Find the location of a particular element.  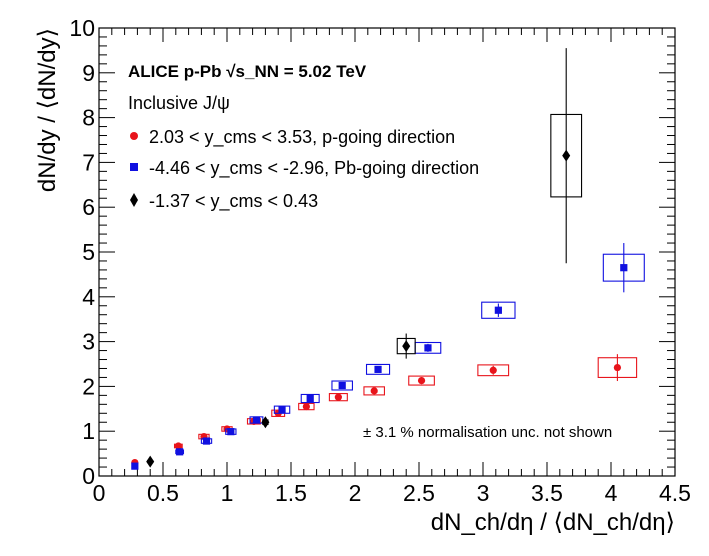

y-tick-label: 6 is located at coordinates (88, 207).